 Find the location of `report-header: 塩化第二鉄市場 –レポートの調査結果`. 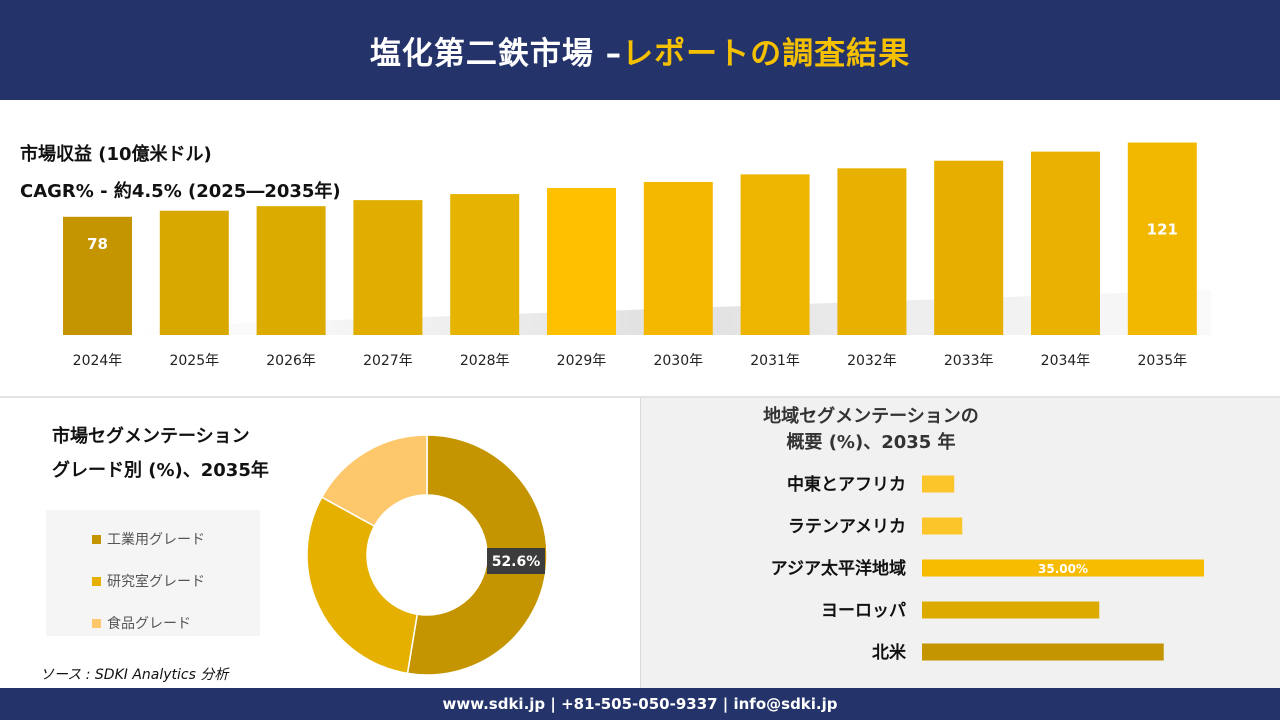

report-header: 塩化第二鉄市場 –レポートの調査結果 is located at coordinates (640, 50).